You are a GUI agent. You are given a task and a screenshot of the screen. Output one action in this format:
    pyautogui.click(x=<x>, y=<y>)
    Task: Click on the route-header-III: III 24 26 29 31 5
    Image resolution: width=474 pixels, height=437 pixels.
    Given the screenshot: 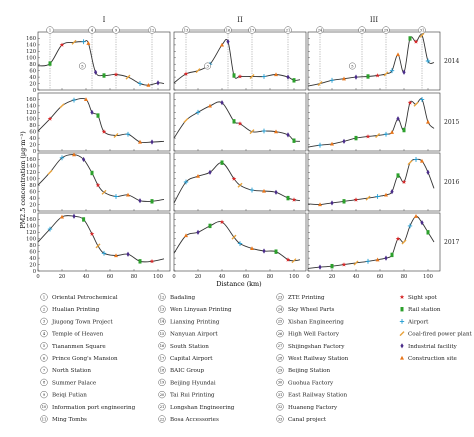 What is the action you would take?
    pyautogui.click(x=371, y=43)
    